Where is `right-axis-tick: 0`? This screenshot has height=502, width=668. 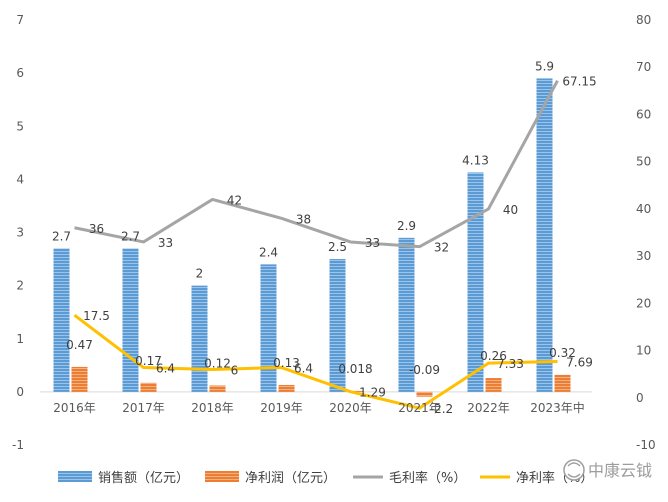
right-axis-tick: 0 is located at coordinates (640, 398).